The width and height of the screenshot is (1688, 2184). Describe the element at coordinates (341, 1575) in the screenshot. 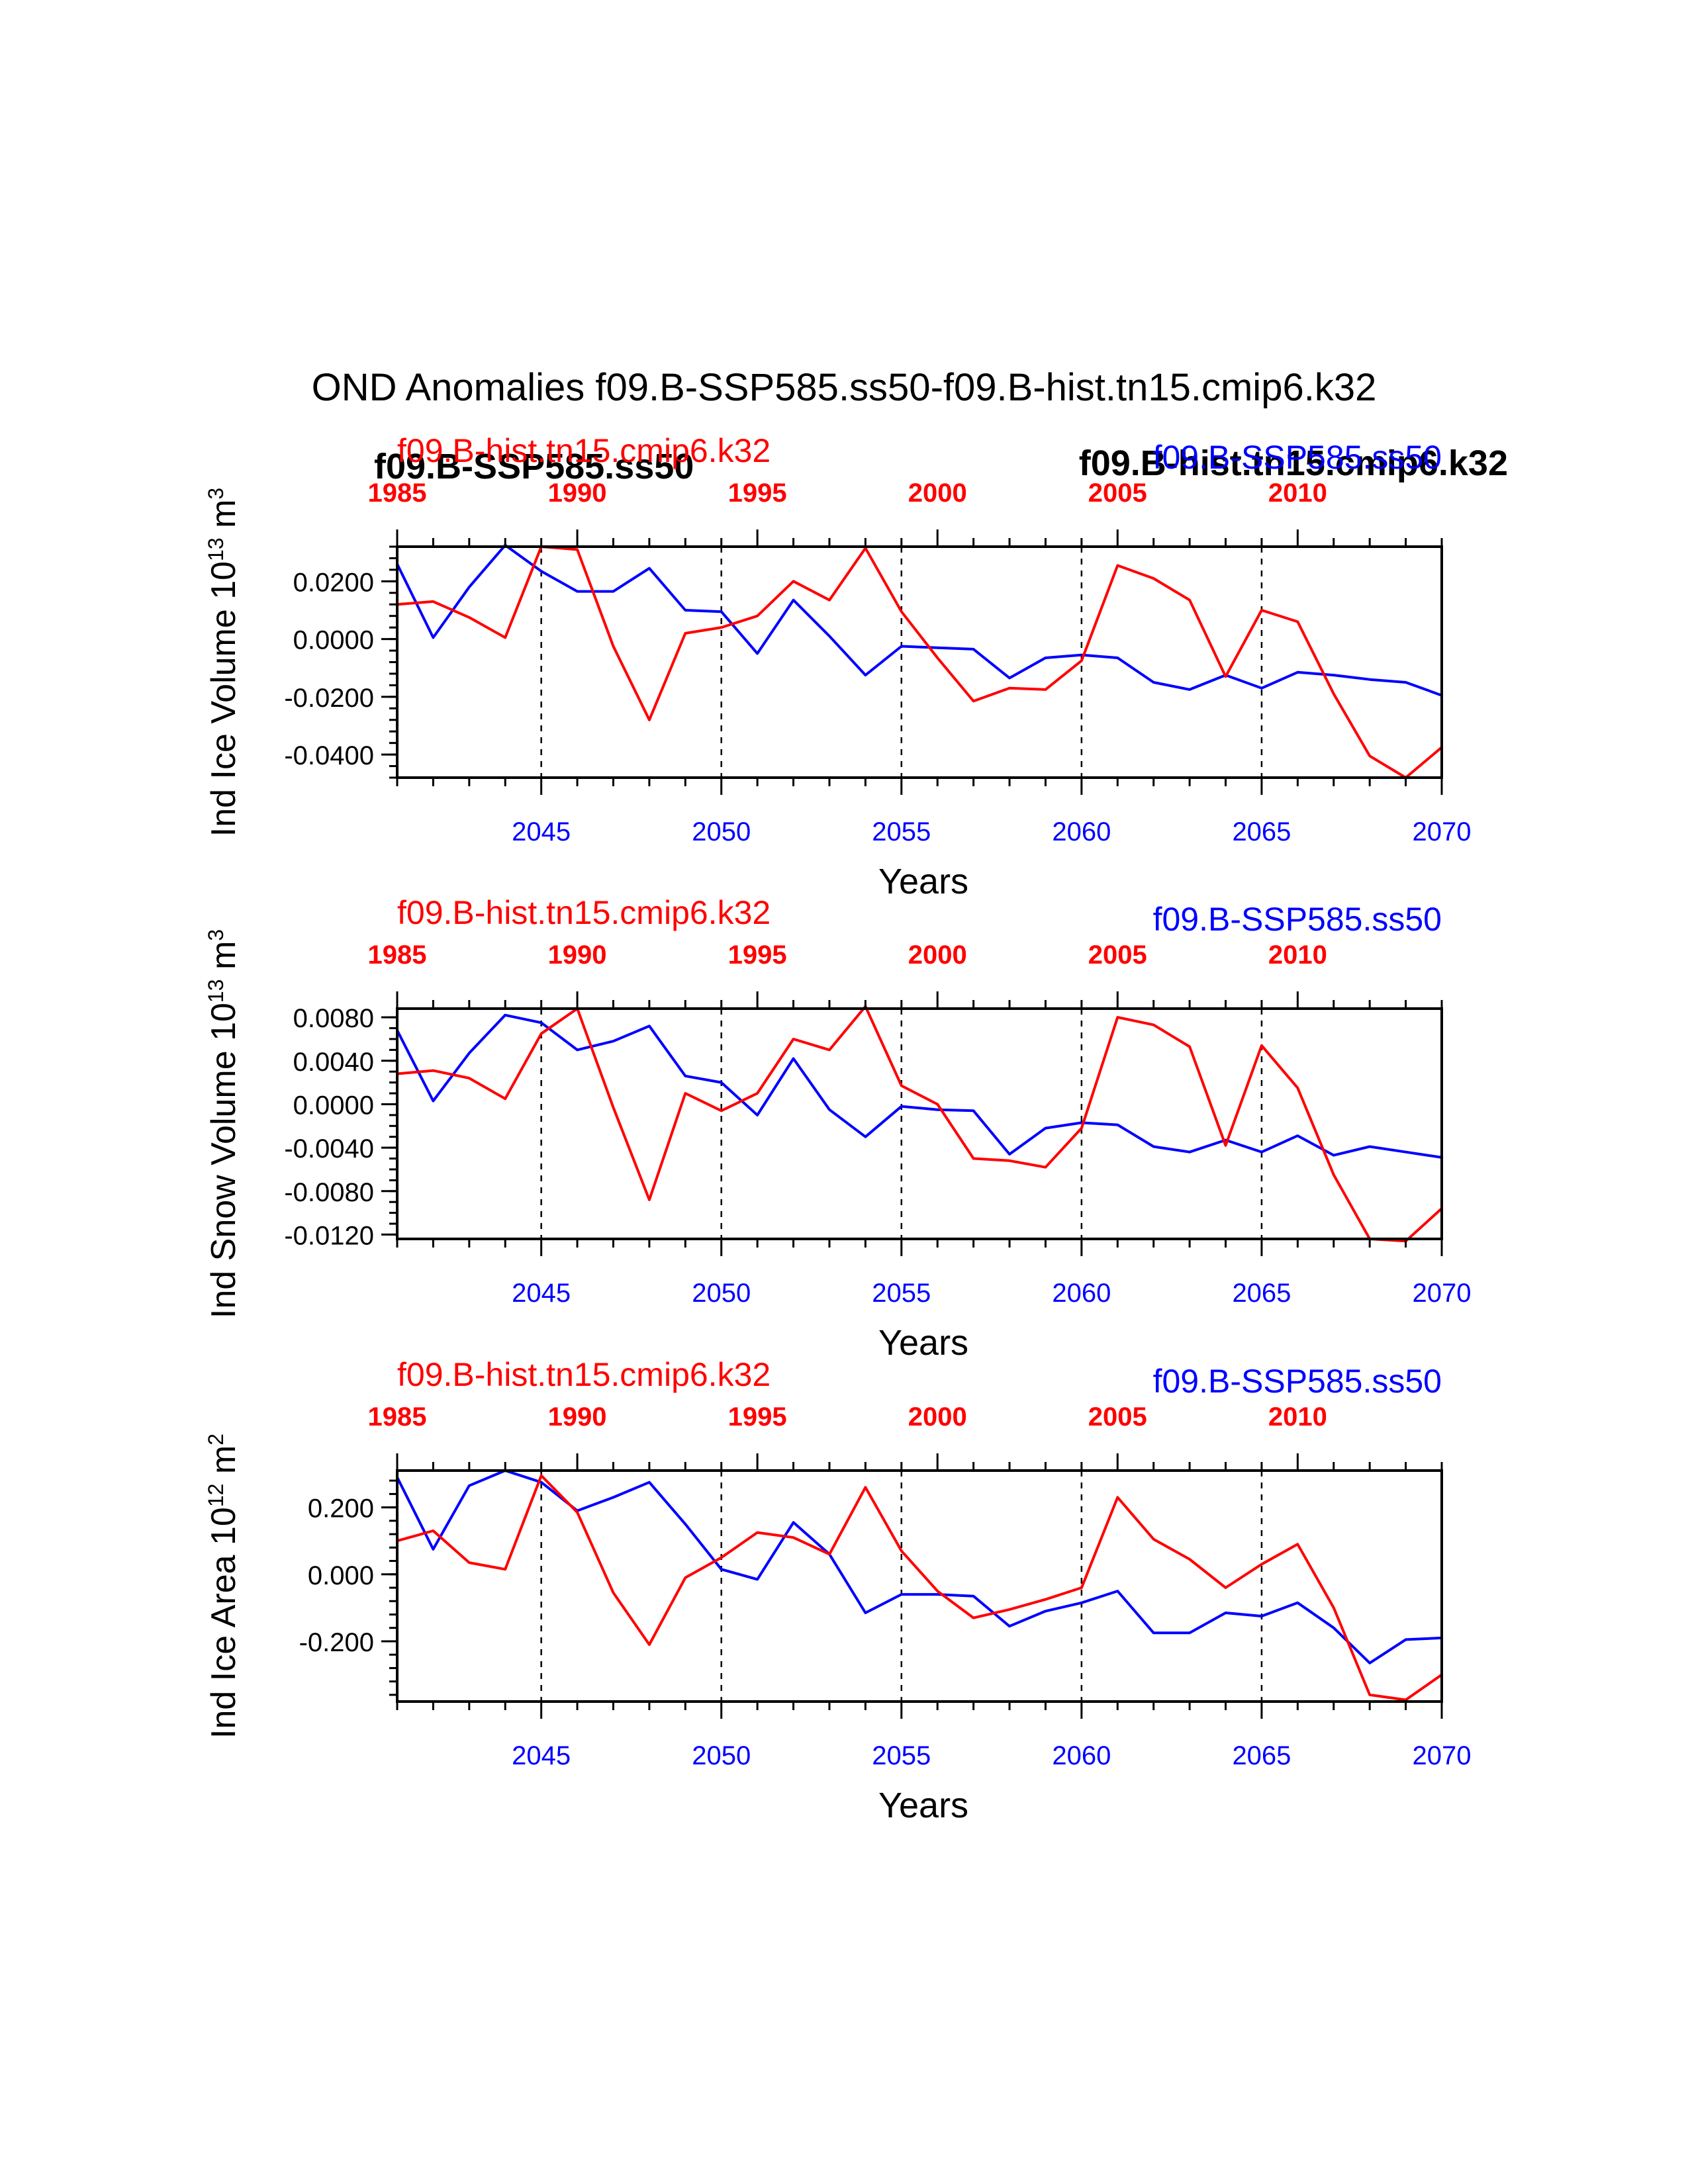

I see `y-tick-label: 0.000` at that location.